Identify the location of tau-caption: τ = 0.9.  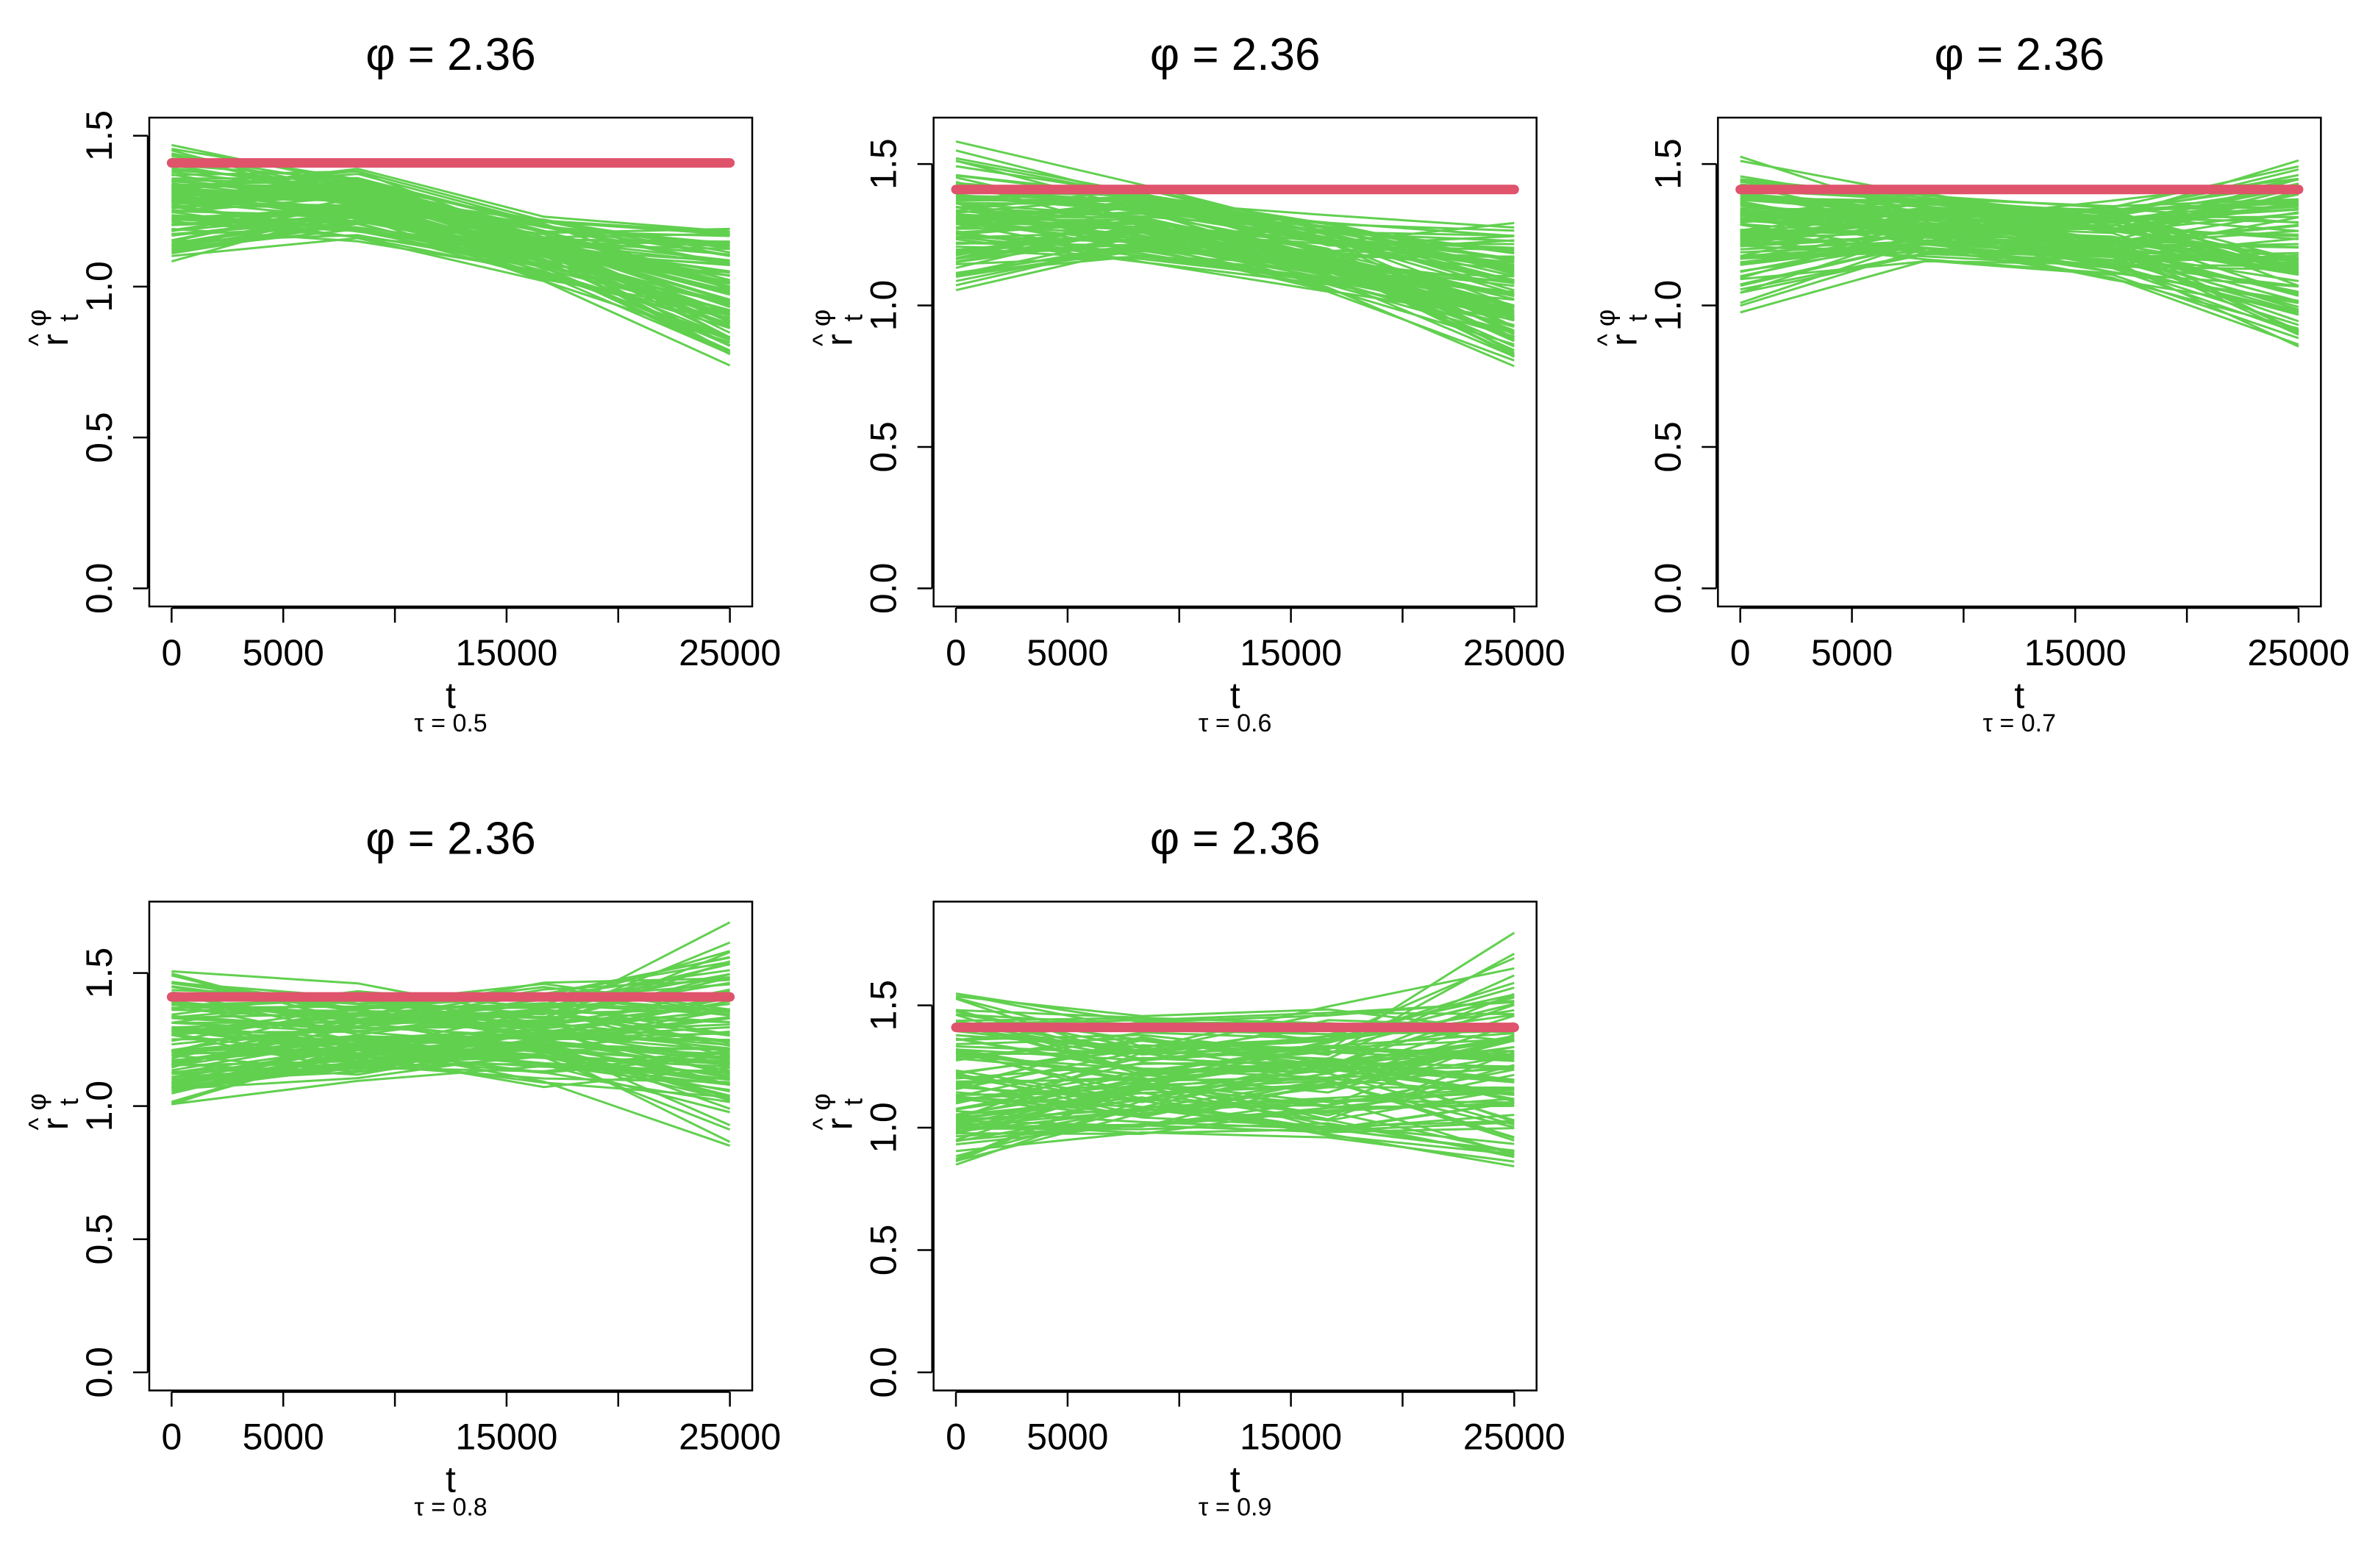
(1235, 1508).